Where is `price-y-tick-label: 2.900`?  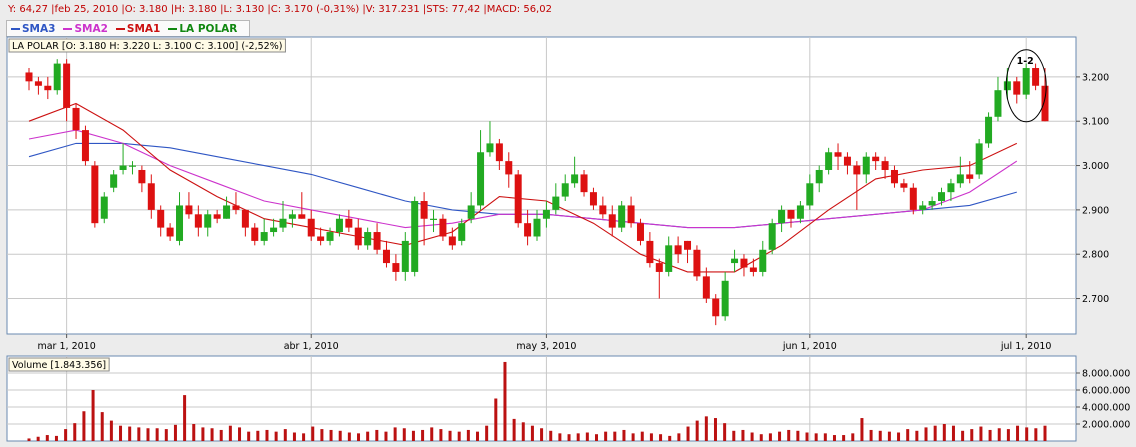
price-y-tick-label: 2.900 is located at coordinates (1095, 210).